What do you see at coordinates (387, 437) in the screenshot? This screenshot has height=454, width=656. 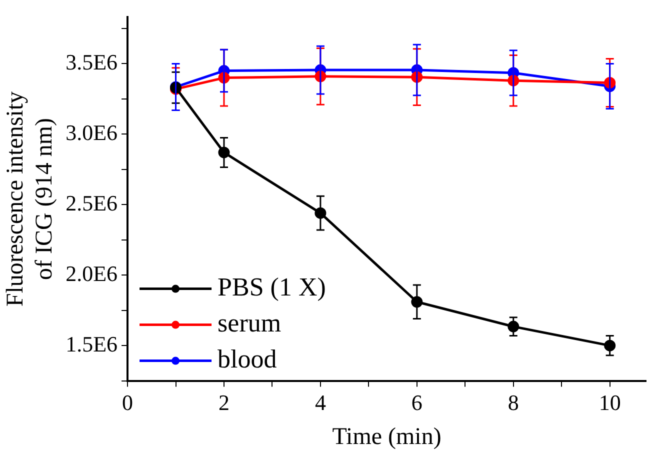 I see `x-axis-title: Time (min)` at bounding box center [387, 437].